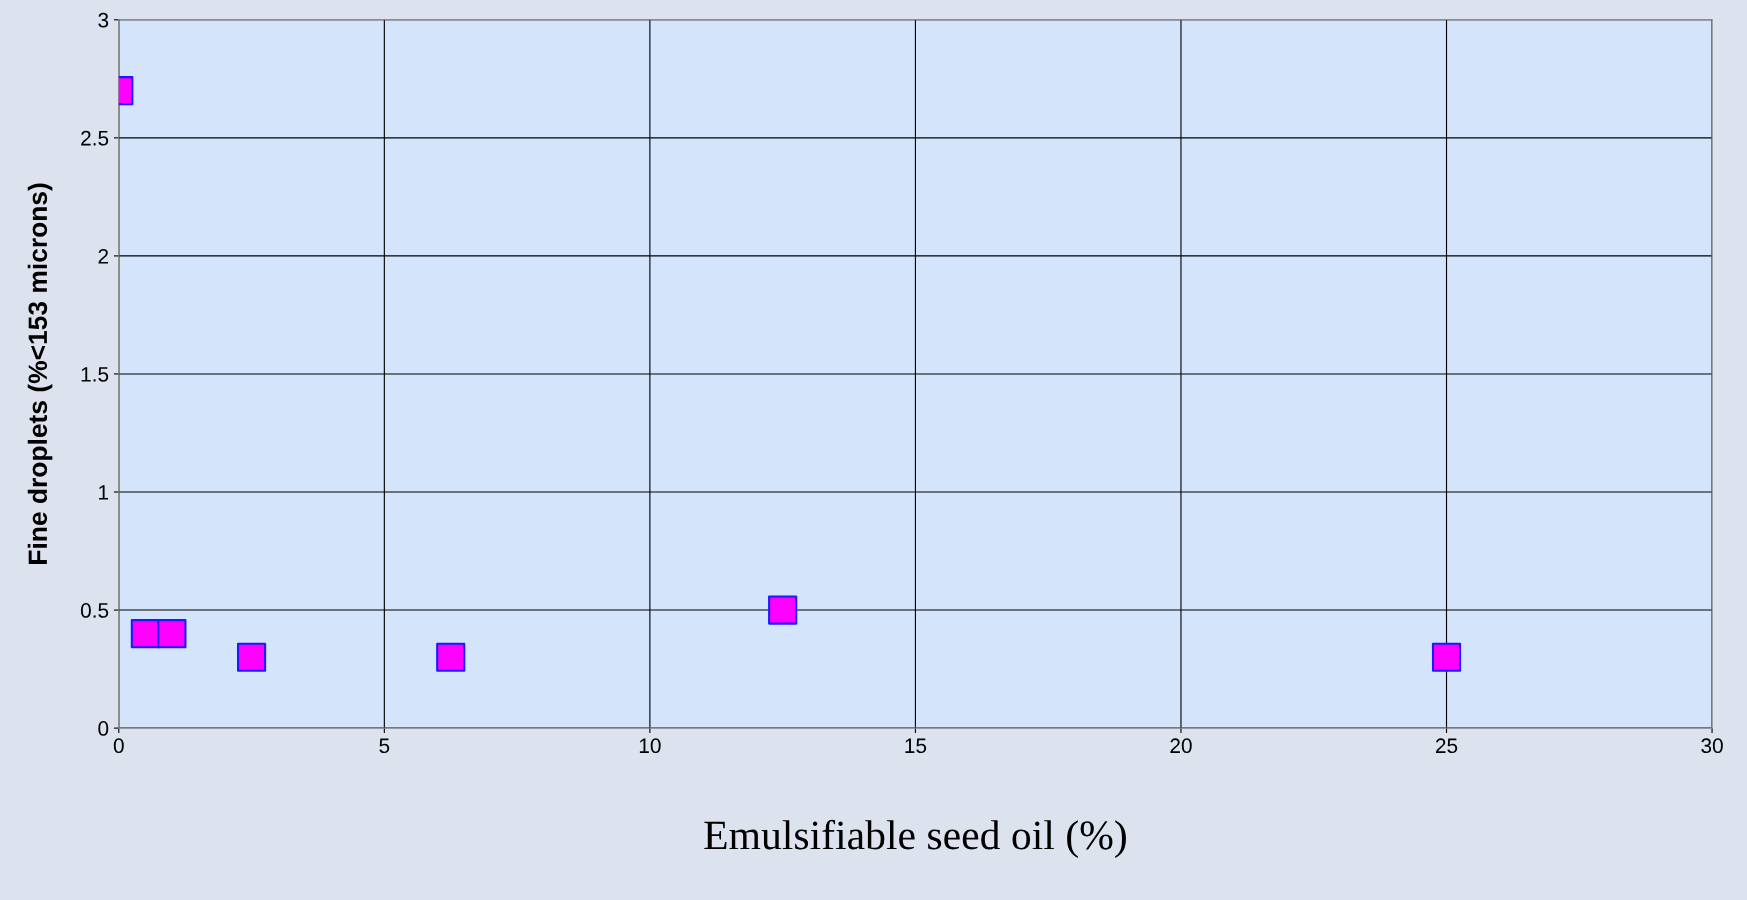 This screenshot has width=1747, height=900. I want to click on x-tick-label: 25, so click(1446, 746).